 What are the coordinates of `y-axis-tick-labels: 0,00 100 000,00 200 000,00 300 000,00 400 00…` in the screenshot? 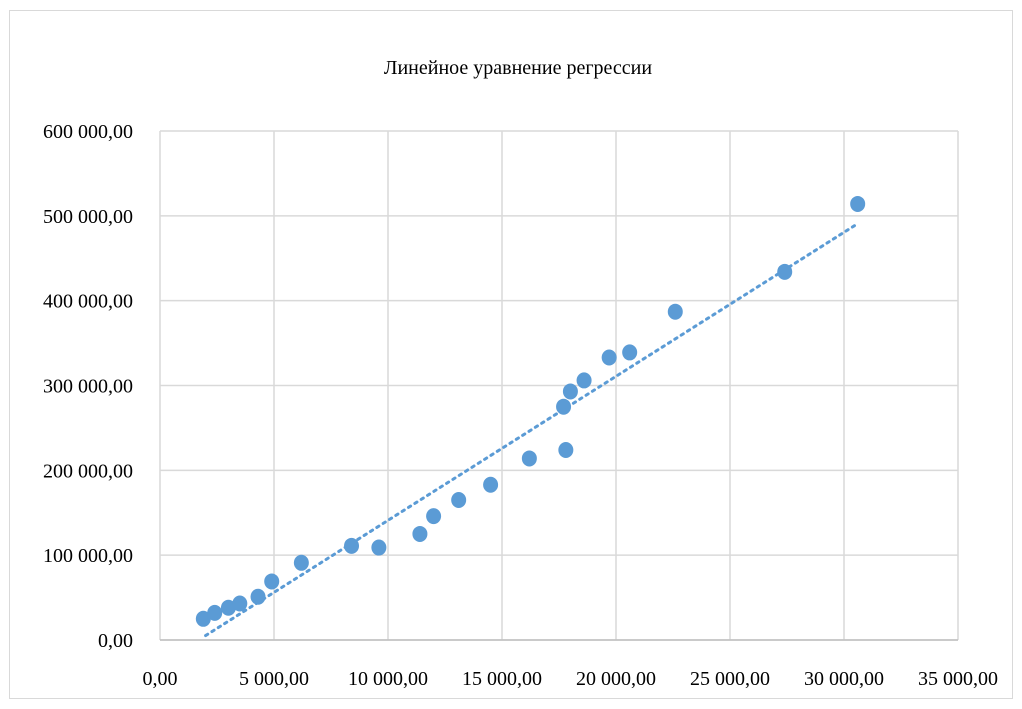 It's located at (88, 386).